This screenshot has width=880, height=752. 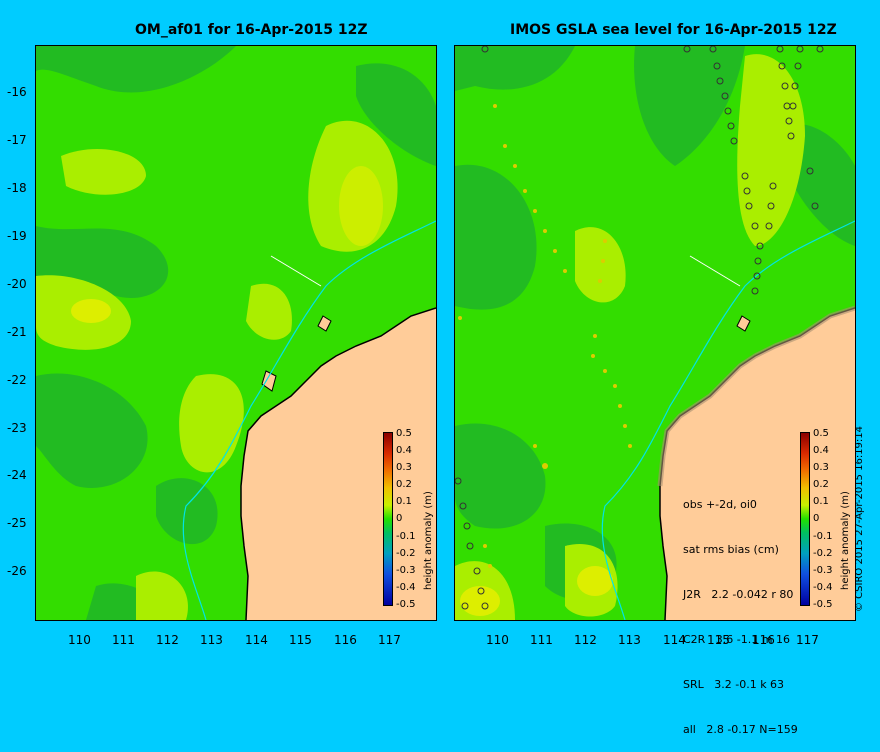 What do you see at coordinates (736, 639) in the screenshot?
I see `stats-line: C2R 3.6 -1.1 m 16` at bounding box center [736, 639].